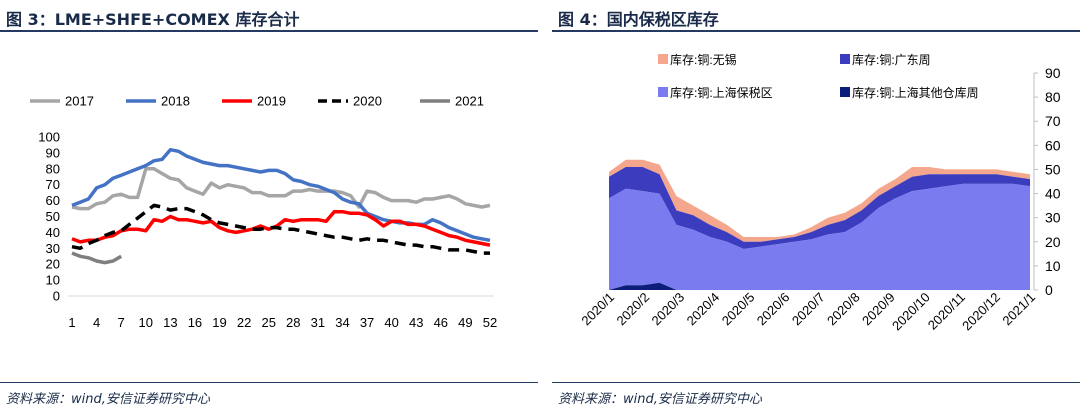 The image size is (1080, 411). Describe the element at coordinates (281, 189) in the screenshot. I see `series-line-2017` at that location.